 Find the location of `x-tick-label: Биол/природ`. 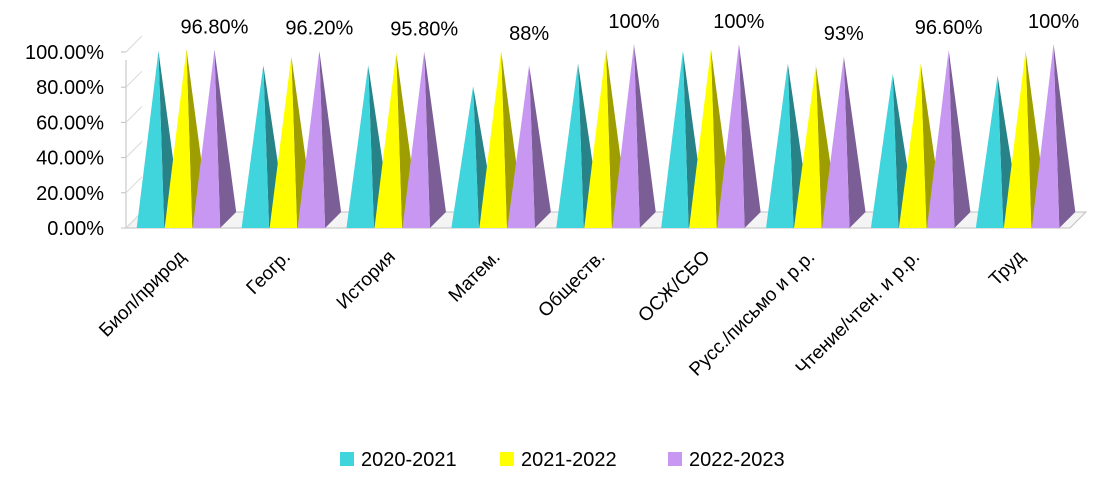

x-tick-label: Биол/природ is located at coordinates (142, 294).